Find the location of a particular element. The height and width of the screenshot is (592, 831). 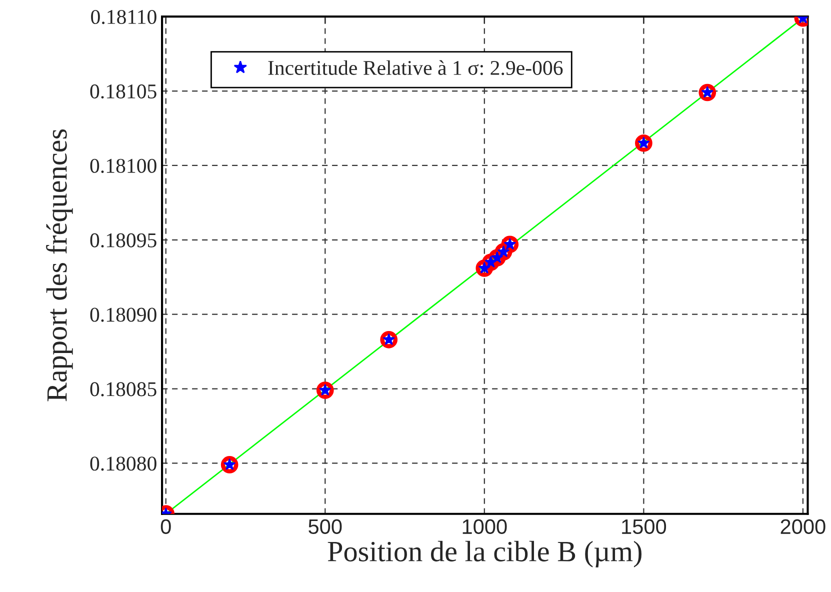

x-tick-label: 500 is located at coordinates (325, 526).